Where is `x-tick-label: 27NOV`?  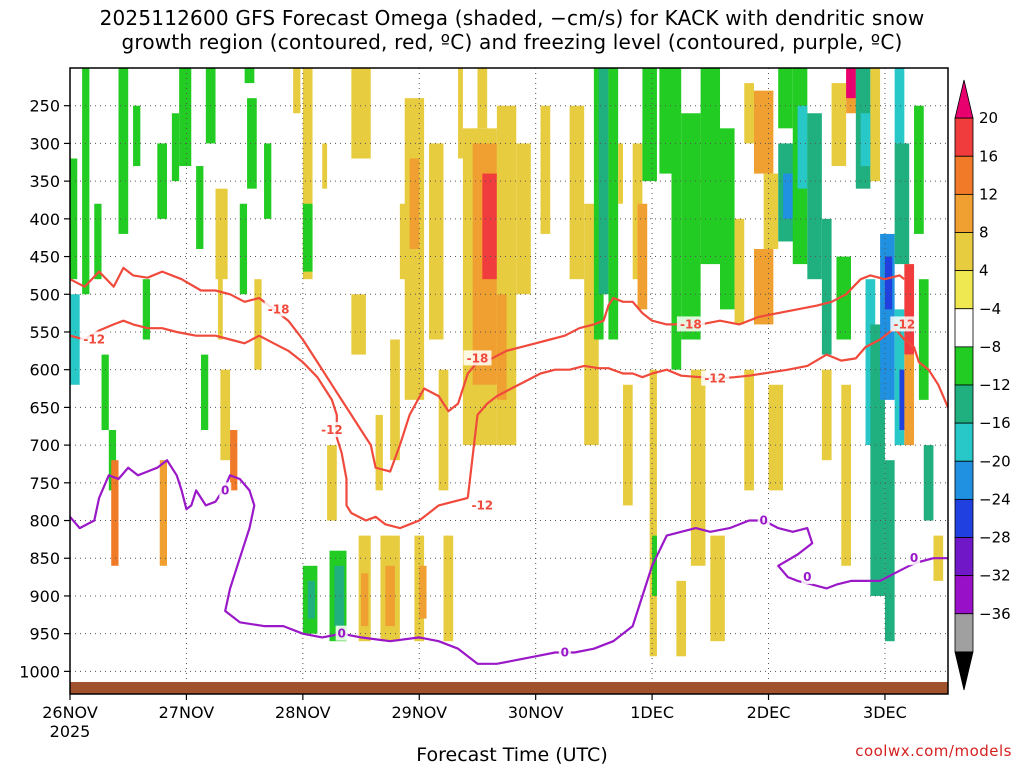 x-tick-label: 27NOV is located at coordinates (187, 712).